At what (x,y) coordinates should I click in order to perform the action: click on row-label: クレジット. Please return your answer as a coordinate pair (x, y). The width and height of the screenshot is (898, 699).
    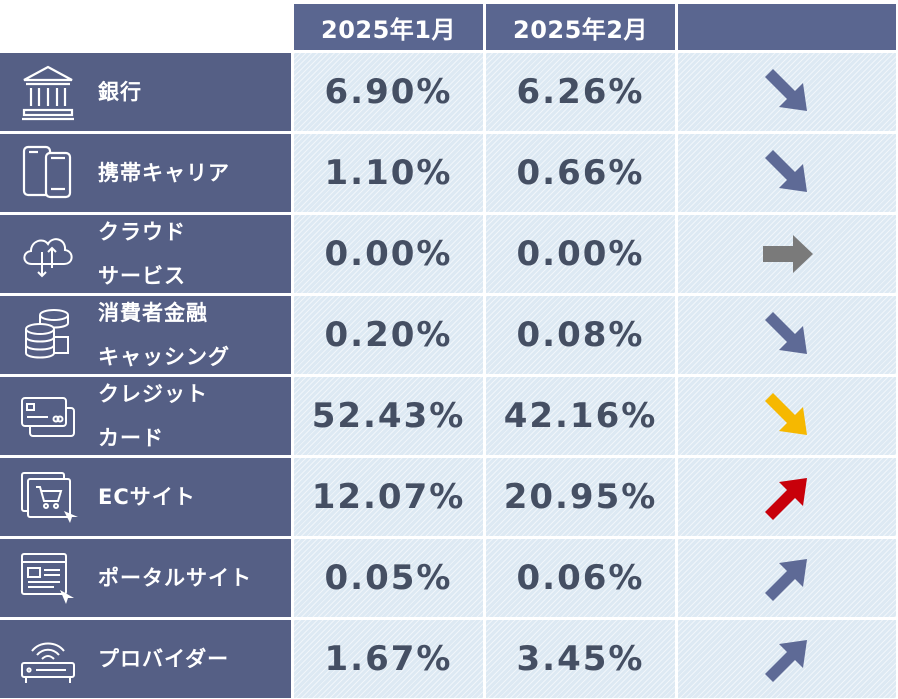
    Looking at the image, I should click on (153, 394).